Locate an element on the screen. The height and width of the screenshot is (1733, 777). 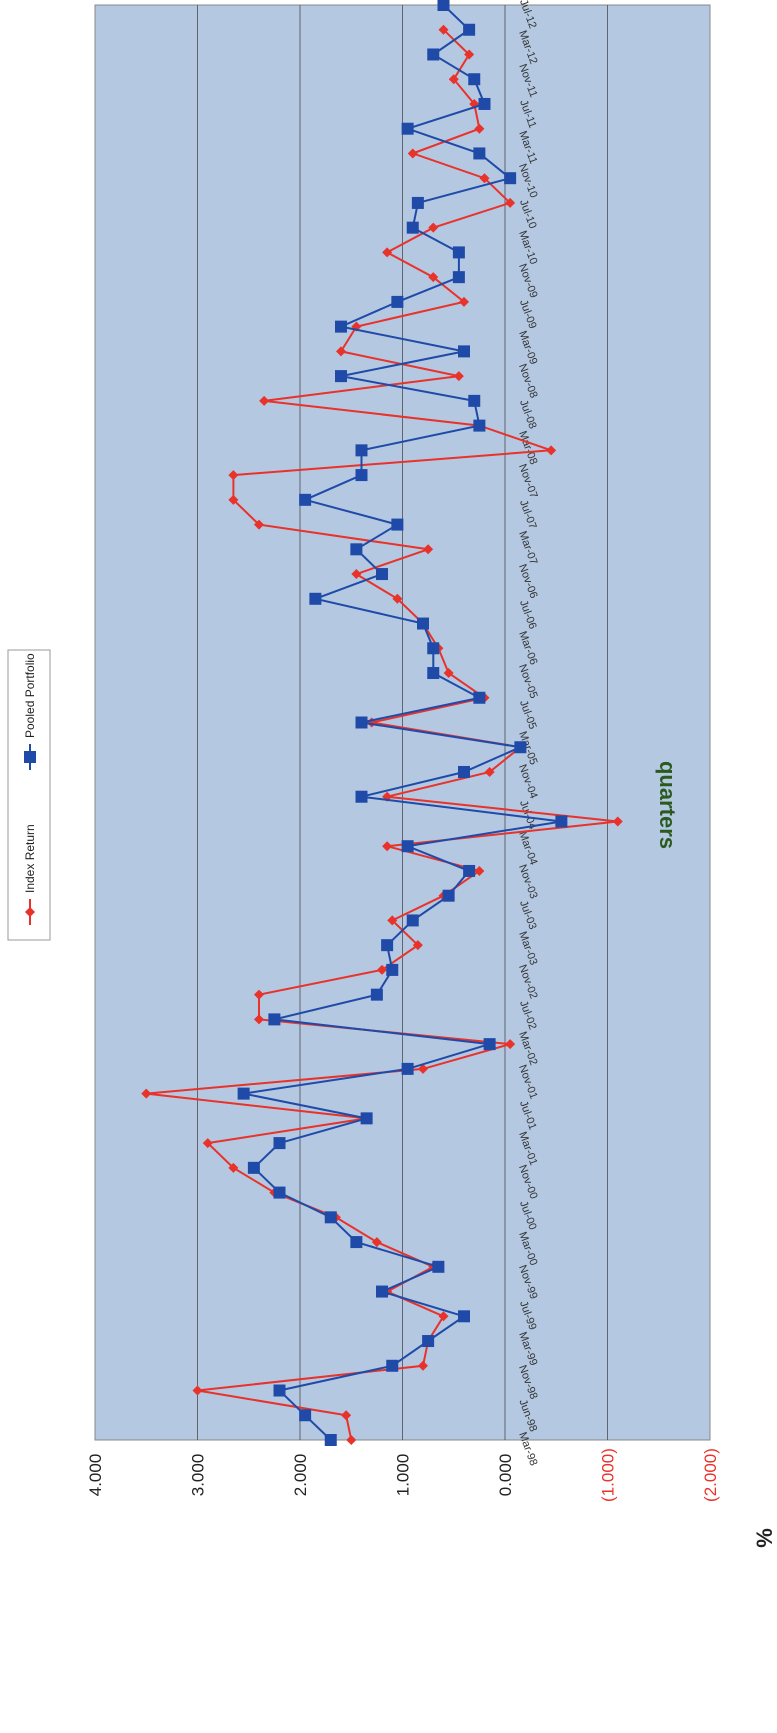
legend-box is located at coordinates (29, 795).